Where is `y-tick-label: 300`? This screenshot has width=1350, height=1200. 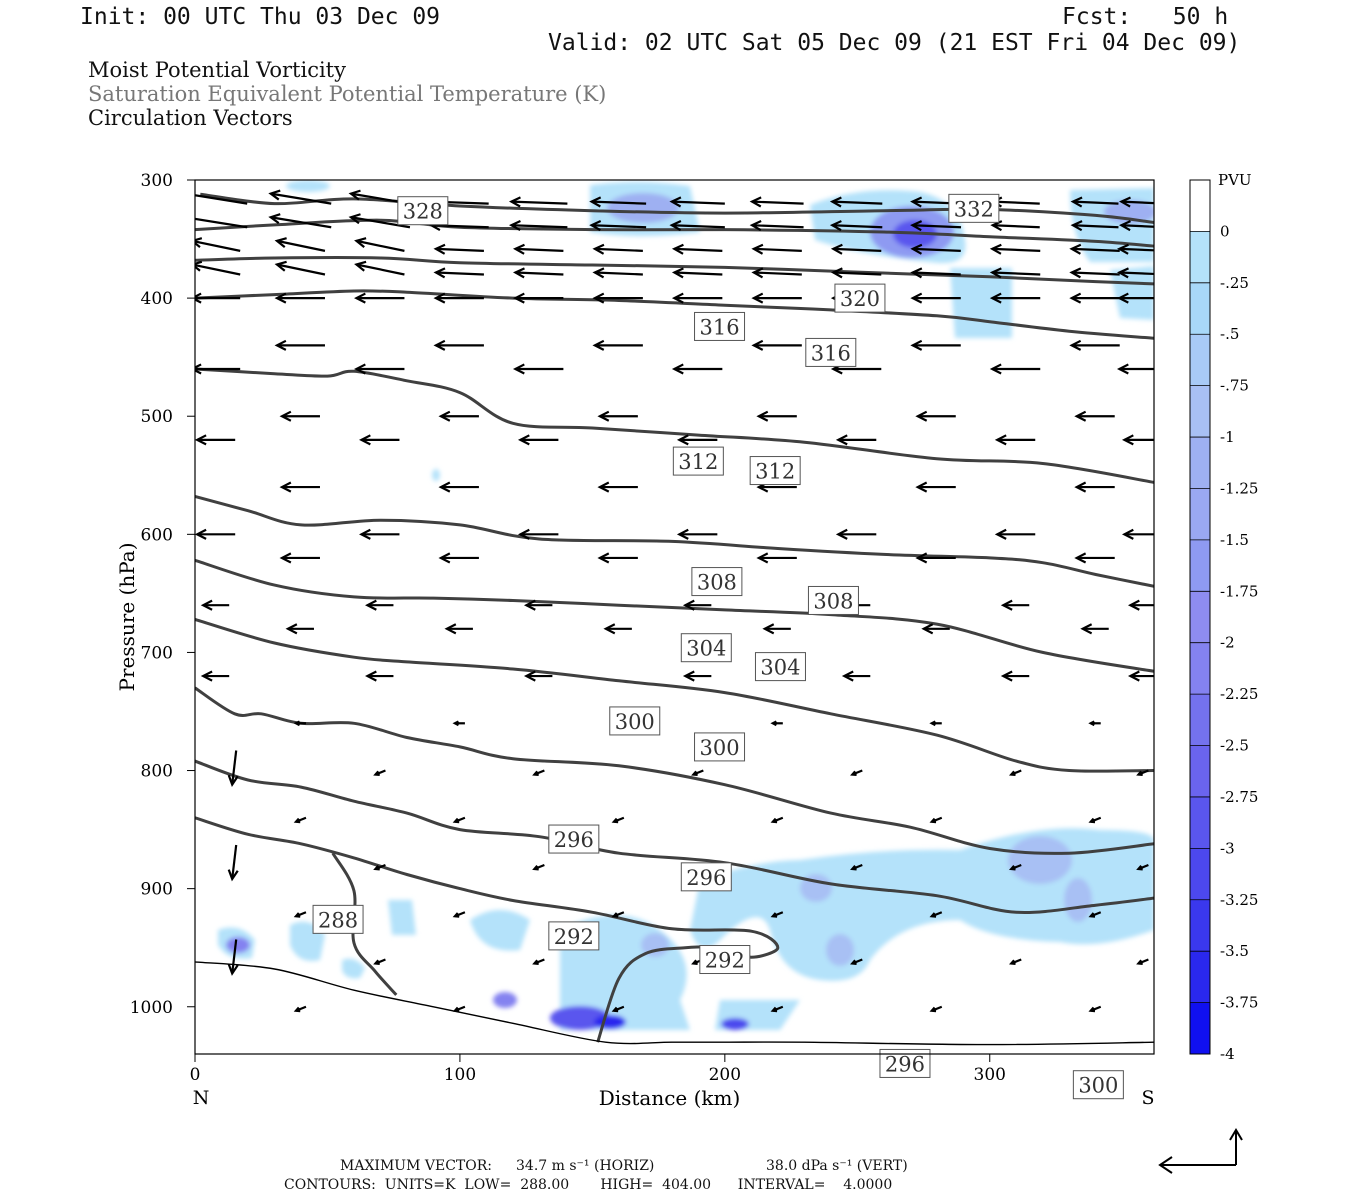 y-tick-label: 300 is located at coordinates (157, 181).